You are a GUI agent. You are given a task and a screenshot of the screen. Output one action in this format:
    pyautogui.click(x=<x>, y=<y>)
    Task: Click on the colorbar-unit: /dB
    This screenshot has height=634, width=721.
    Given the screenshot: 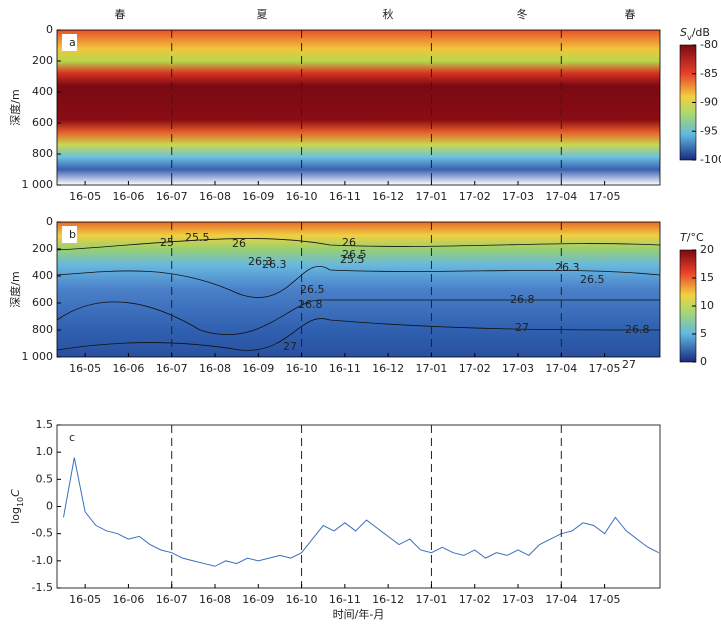 What is the action you would take?
    pyautogui.click(x=701, y=32)
    